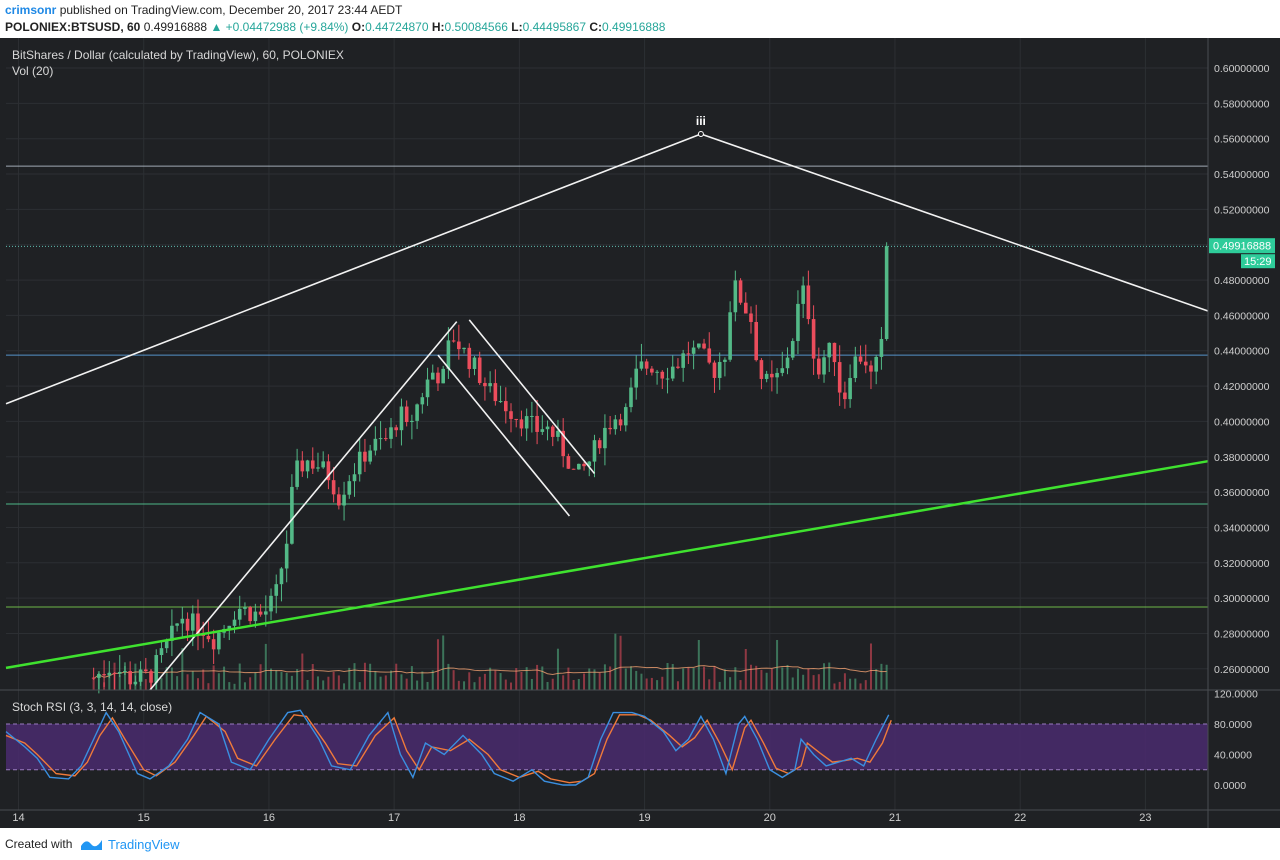  Describe the element at coordinates (895, 818) in the screenshot. I see `x-tick-label: 21` at that location.